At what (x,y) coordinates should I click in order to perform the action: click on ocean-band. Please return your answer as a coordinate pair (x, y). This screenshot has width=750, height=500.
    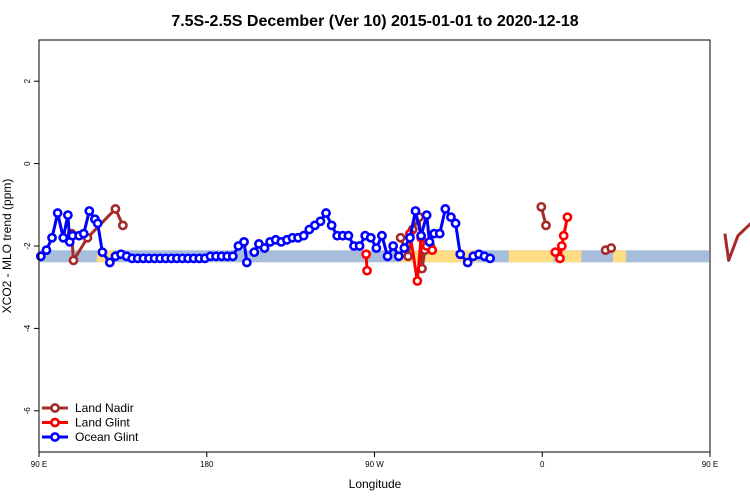
    Looking at the image, I should click on (374, 256).